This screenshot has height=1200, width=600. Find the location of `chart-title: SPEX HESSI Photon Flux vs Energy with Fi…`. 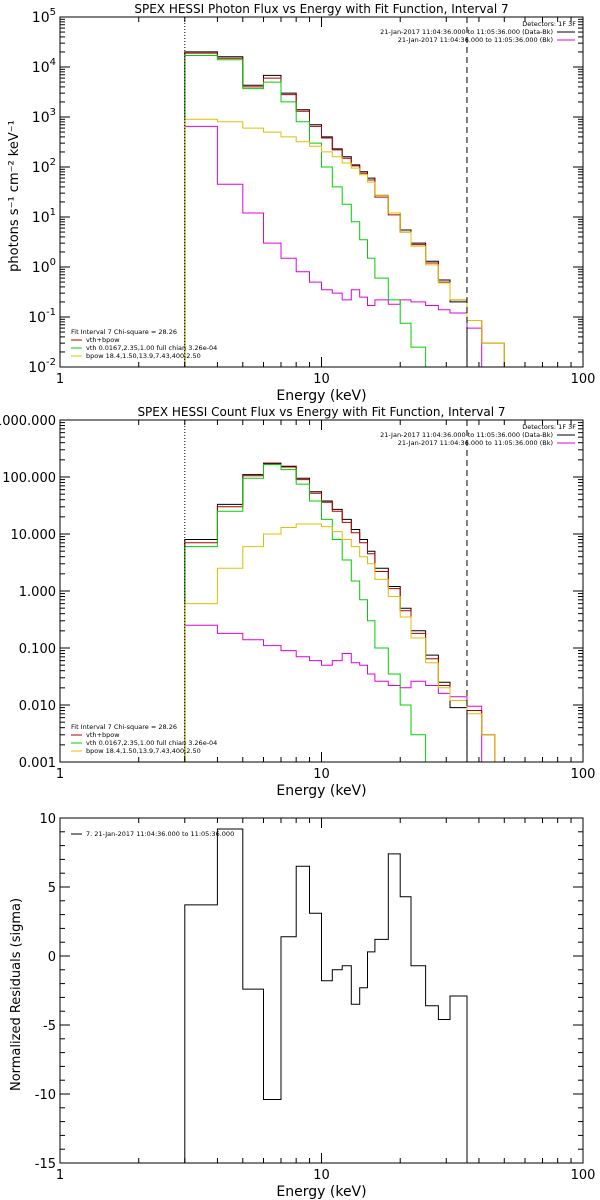

chart-title: SPEX HESSI Photon Flux vs Energy with Fi… is located at coordinates (321, 9).